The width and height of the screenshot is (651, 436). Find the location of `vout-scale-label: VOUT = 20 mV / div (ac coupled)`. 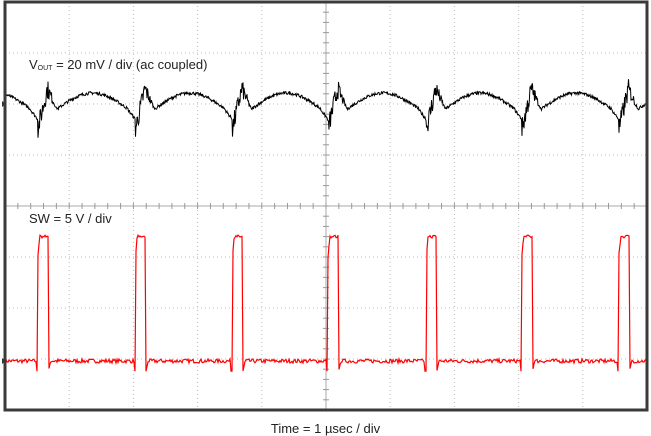

vout-scale-label: VOUT = 20 mV / div (ac coupled) is located at coordinates (118, 64).